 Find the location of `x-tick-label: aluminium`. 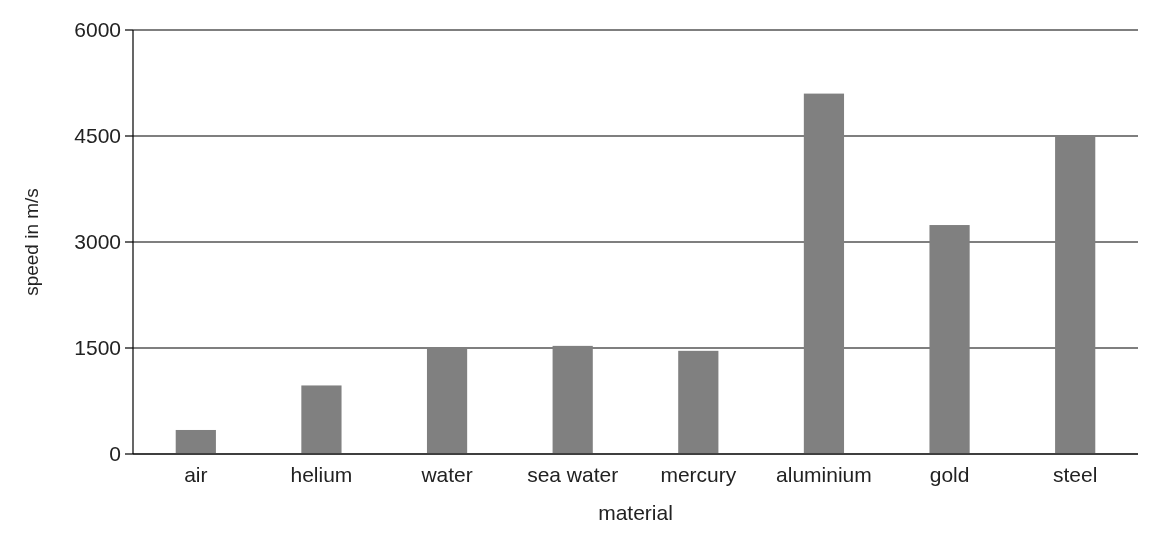

x-tick-label: aluminium is located at coordinates (824, 474).